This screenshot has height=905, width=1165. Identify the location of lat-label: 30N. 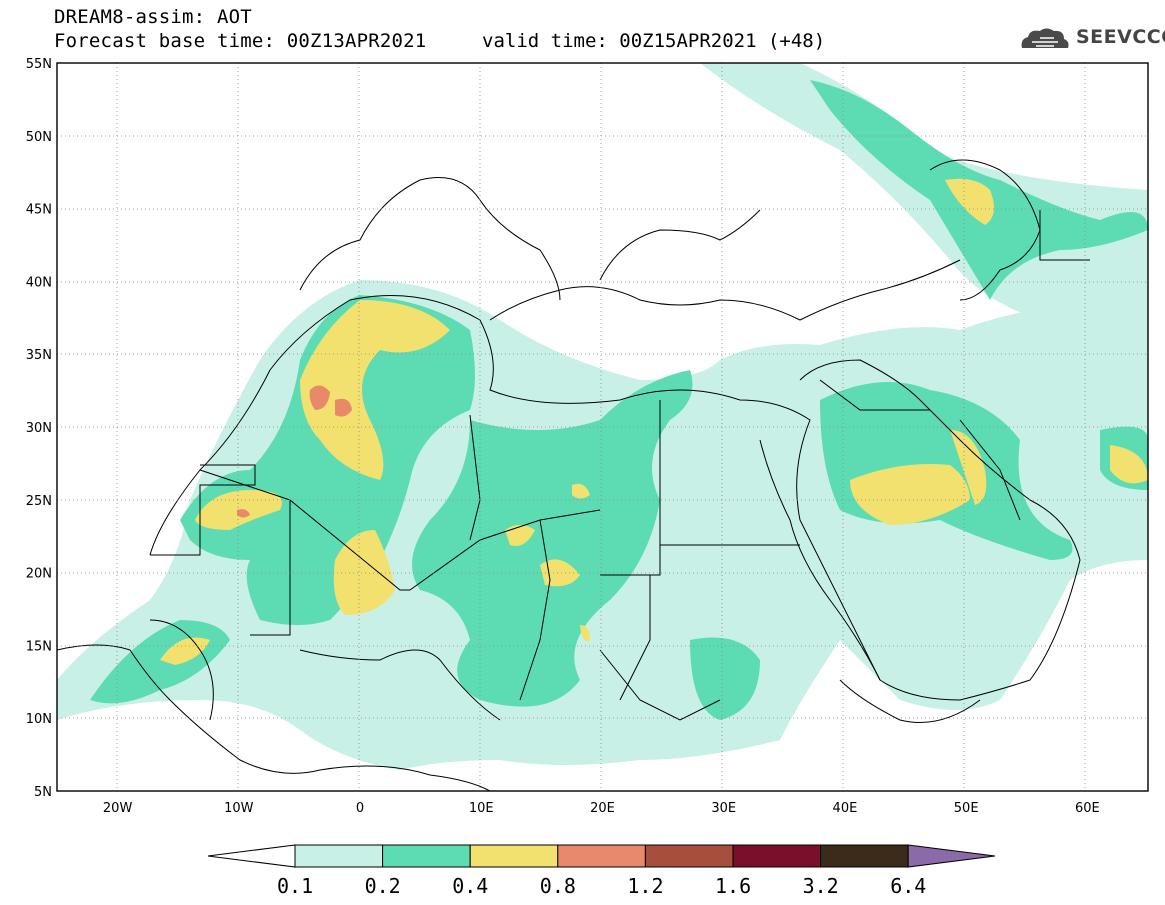
(39, 428).